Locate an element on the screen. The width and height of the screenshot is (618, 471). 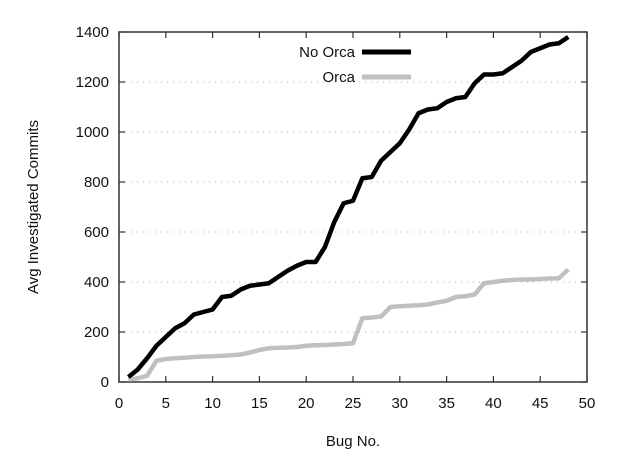
x-tick-label: 20 is located at coordinates (306, 403).